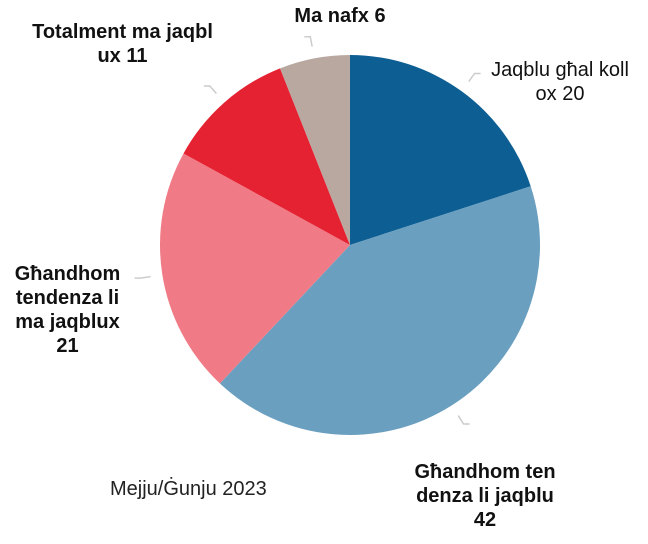  What do you see at coordinates (380, 16) in the screenshot?
I see `value-label: 6` at bounding box center [380, 16].